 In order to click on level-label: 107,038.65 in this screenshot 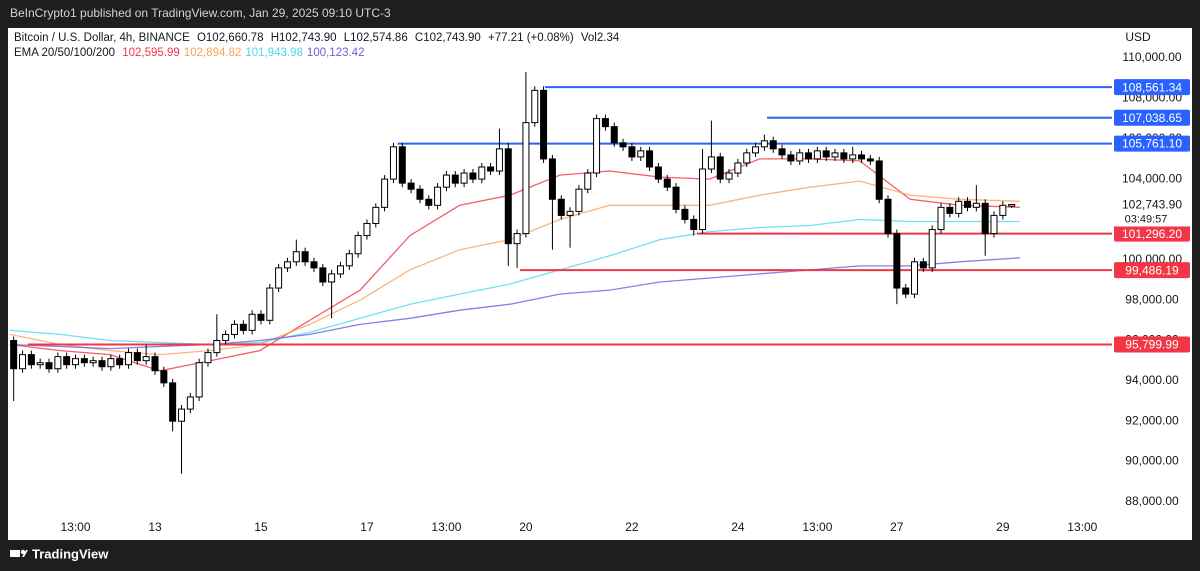, I will do `click(1152, 118)`.